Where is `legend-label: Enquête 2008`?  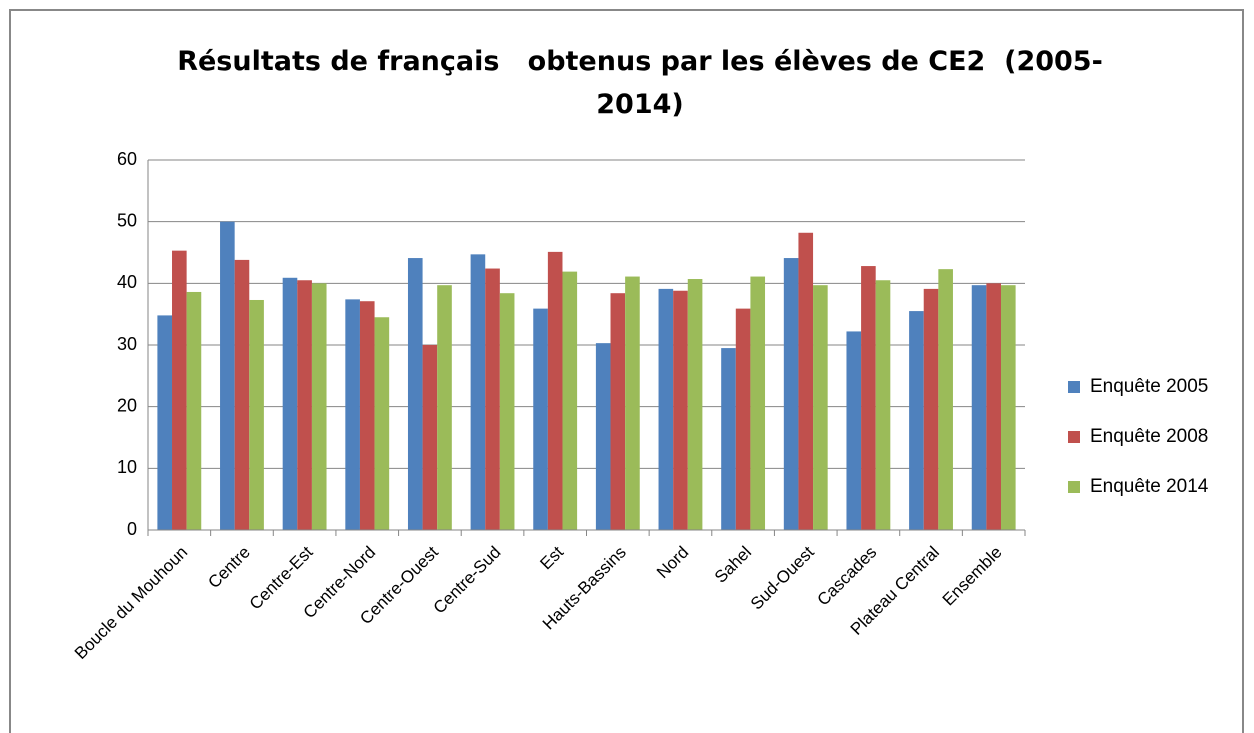 legend-label: Enquête 2008 is located at coordinates (1149, 436).